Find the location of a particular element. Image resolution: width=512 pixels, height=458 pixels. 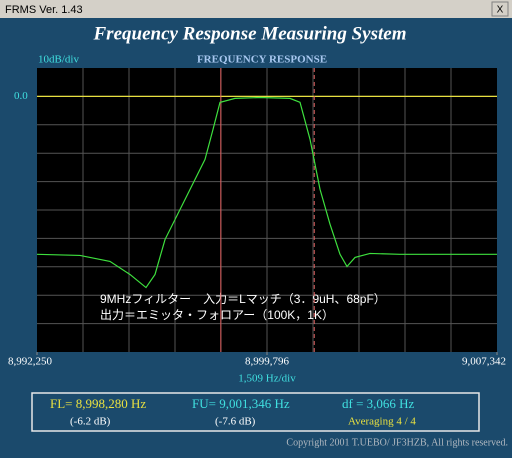

close-icon: X is located at coordinates (500, 10).